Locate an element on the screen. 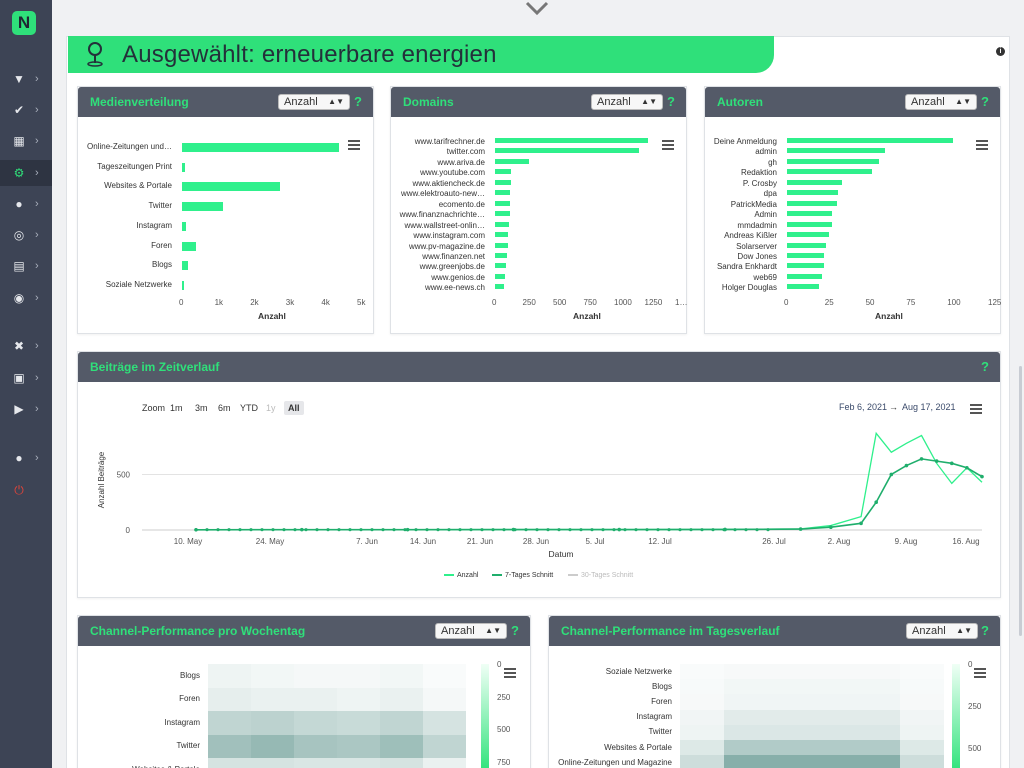 This screenshot has height=768, width=1024. zoom-button-ytd: YTD is located at coordinates (249, 408).